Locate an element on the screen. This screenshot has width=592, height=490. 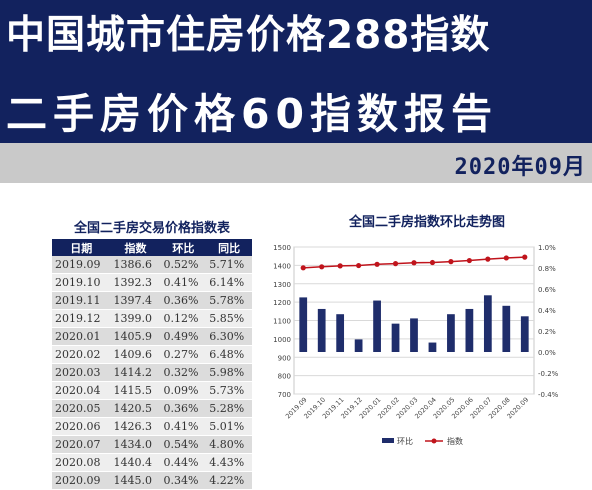
table-cell: 6.30% is located at coordinates (229, 336).